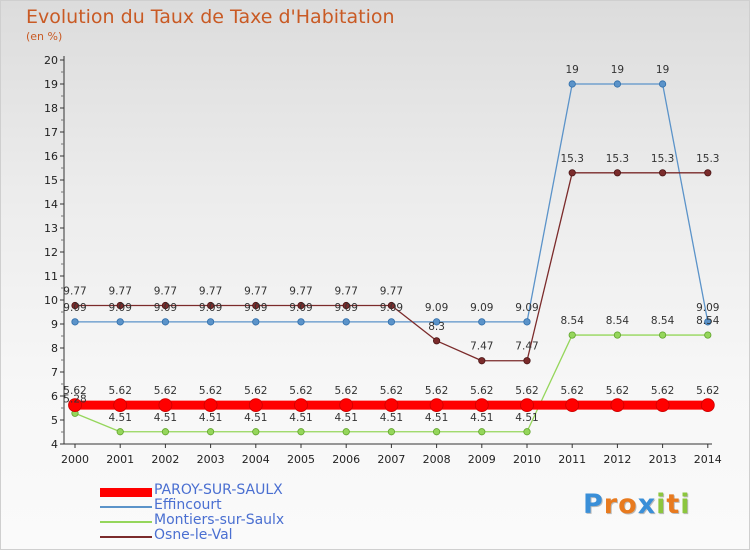  I want to click on x-tick-label: 2012, so click(617, 459).